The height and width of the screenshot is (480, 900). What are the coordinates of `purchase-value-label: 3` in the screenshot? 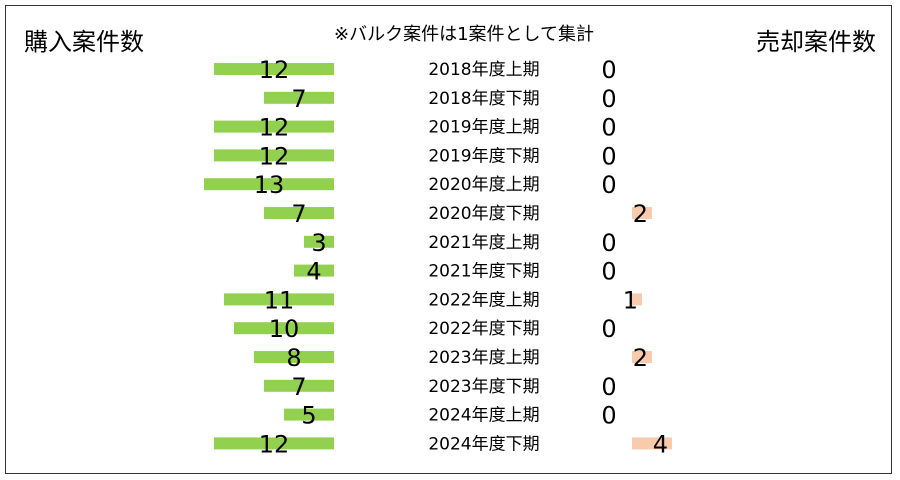 It's located at (318, 243).